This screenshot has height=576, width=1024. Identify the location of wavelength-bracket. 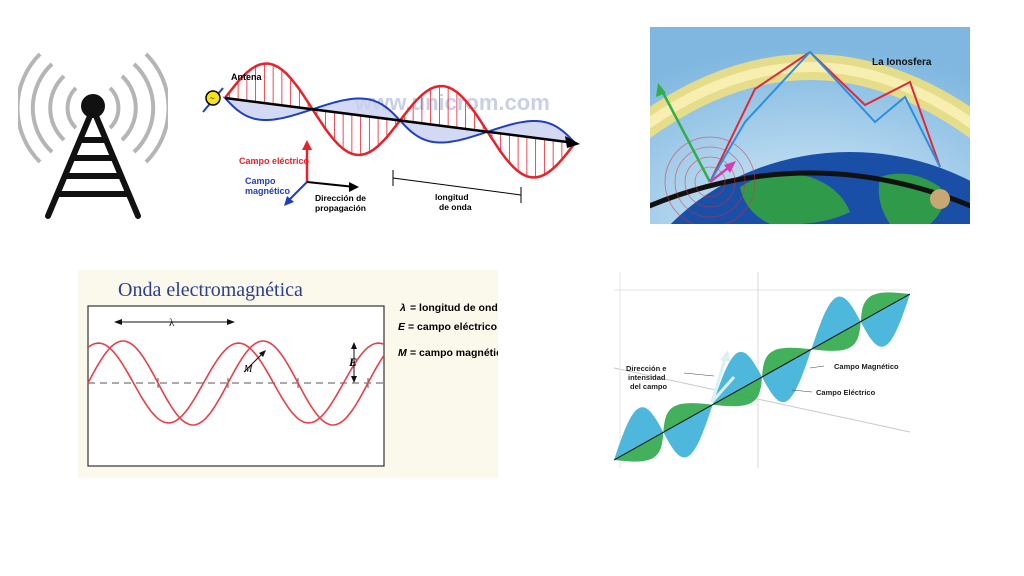
(457, 186).